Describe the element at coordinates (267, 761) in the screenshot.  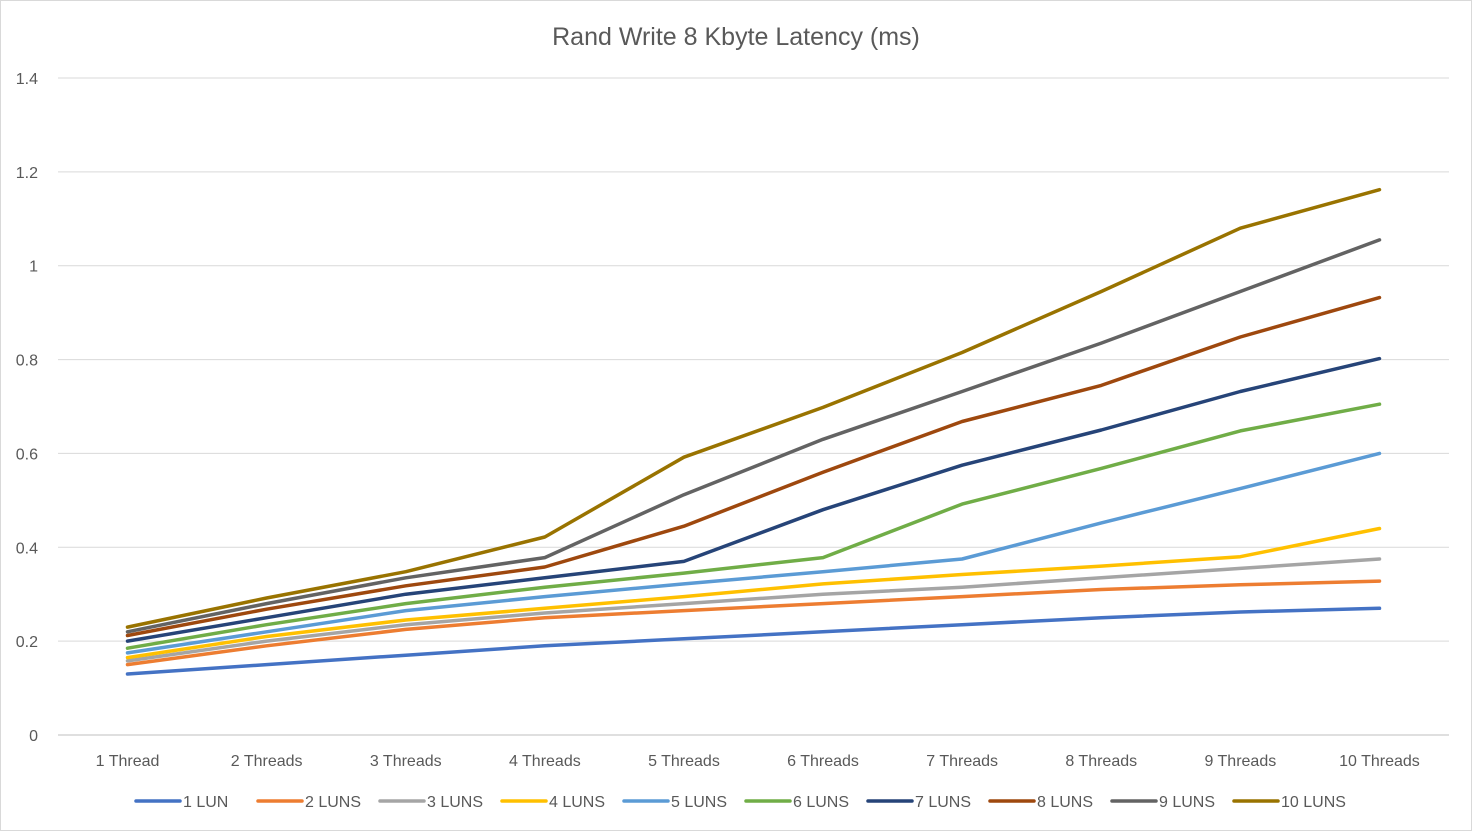
I see `x-tick-label: 2 Threads` at that location.